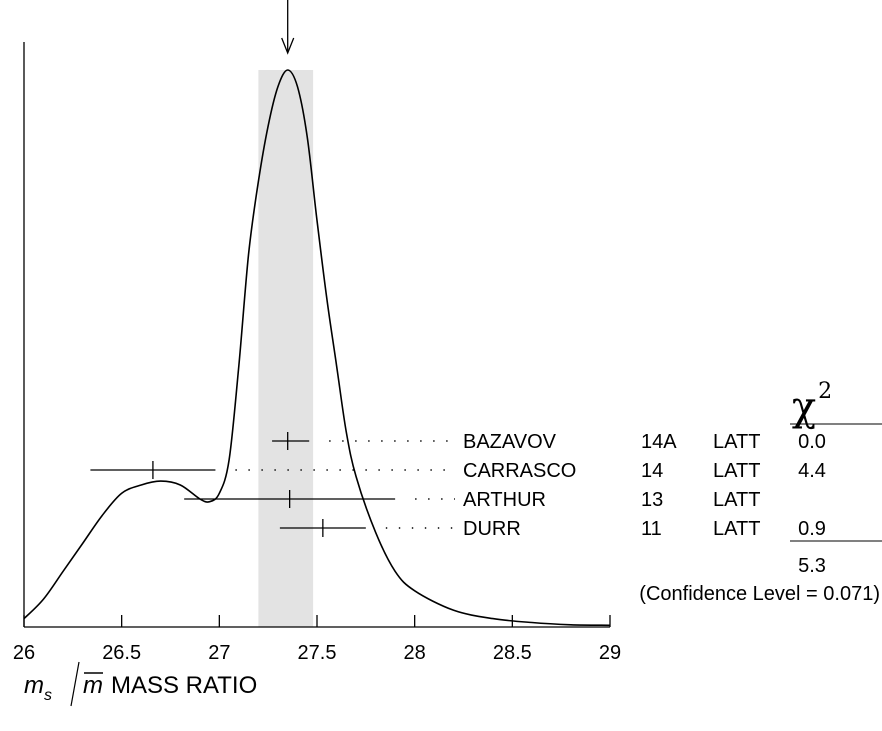 The width and height of the screenshot is (882, 731). What do you see at coordinates (812, 442) in the screenshot?
I see `row-chi2: 0.0` at bounding box center [812, 442].